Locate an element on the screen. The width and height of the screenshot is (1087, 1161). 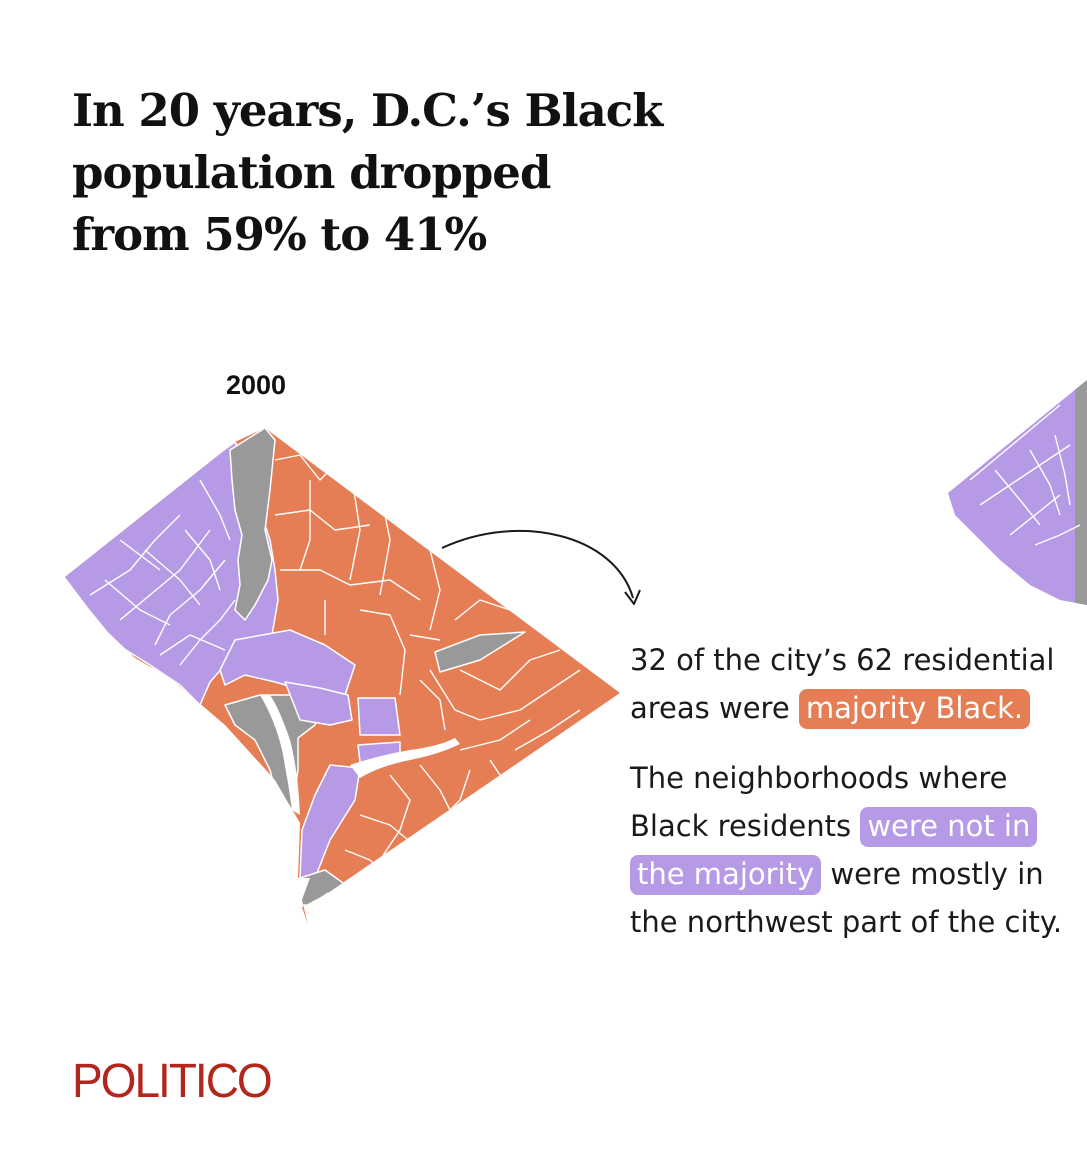
headline-line-2: population dropped is located at coordinates (311, 172).